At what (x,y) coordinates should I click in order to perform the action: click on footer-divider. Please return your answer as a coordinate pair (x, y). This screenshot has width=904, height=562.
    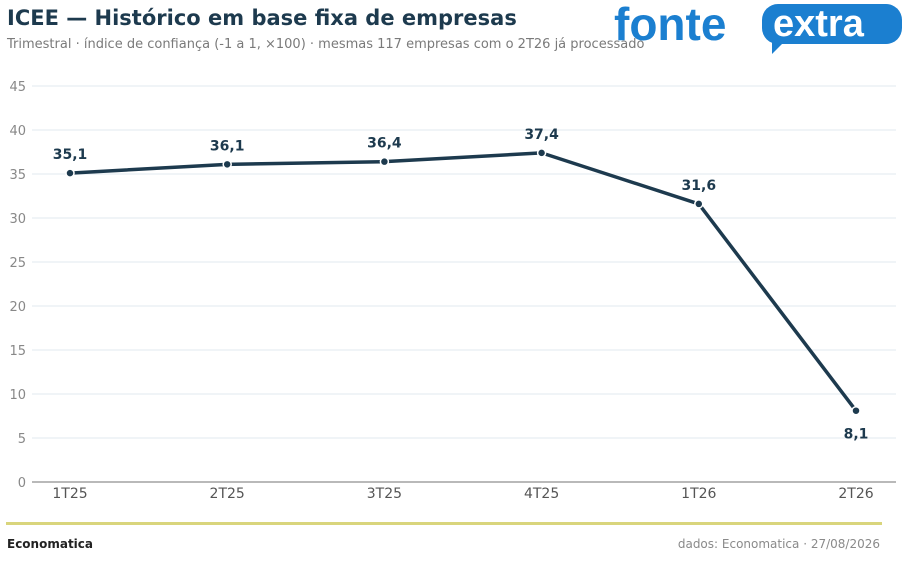
    Looking at the image, I should click on (444, 523).